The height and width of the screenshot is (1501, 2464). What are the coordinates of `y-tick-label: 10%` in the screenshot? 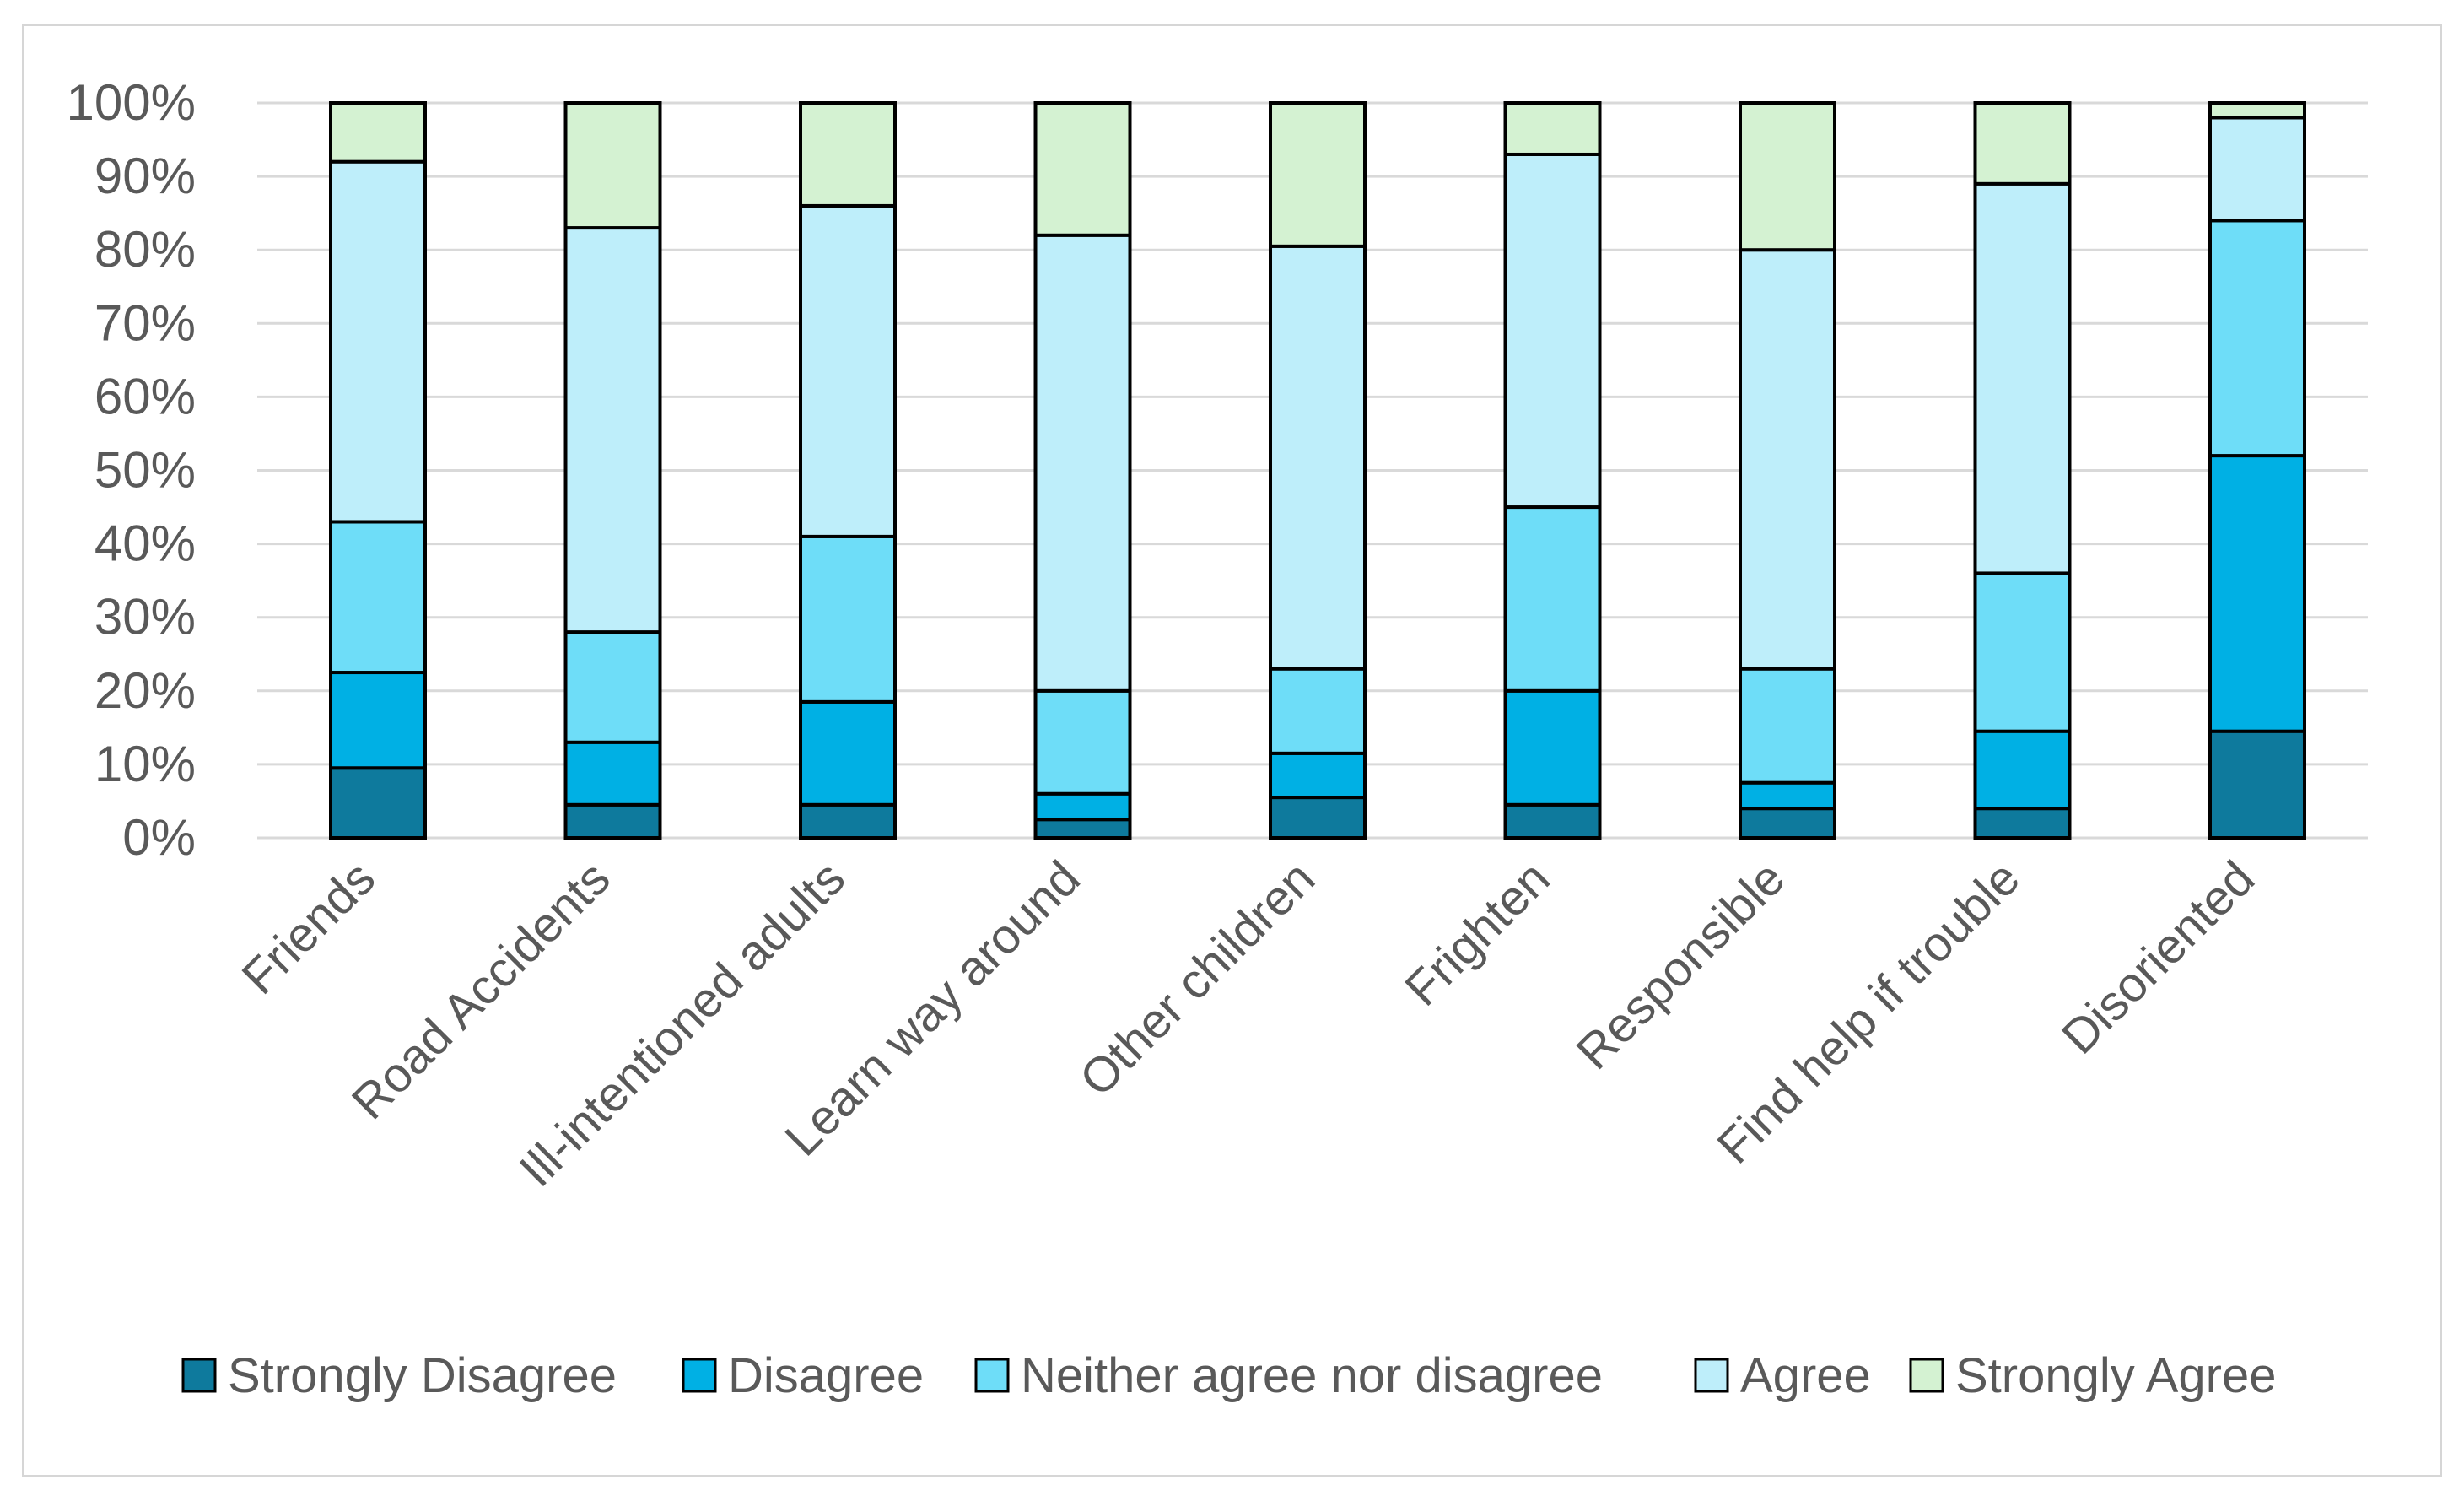 It's located at (145, 764).